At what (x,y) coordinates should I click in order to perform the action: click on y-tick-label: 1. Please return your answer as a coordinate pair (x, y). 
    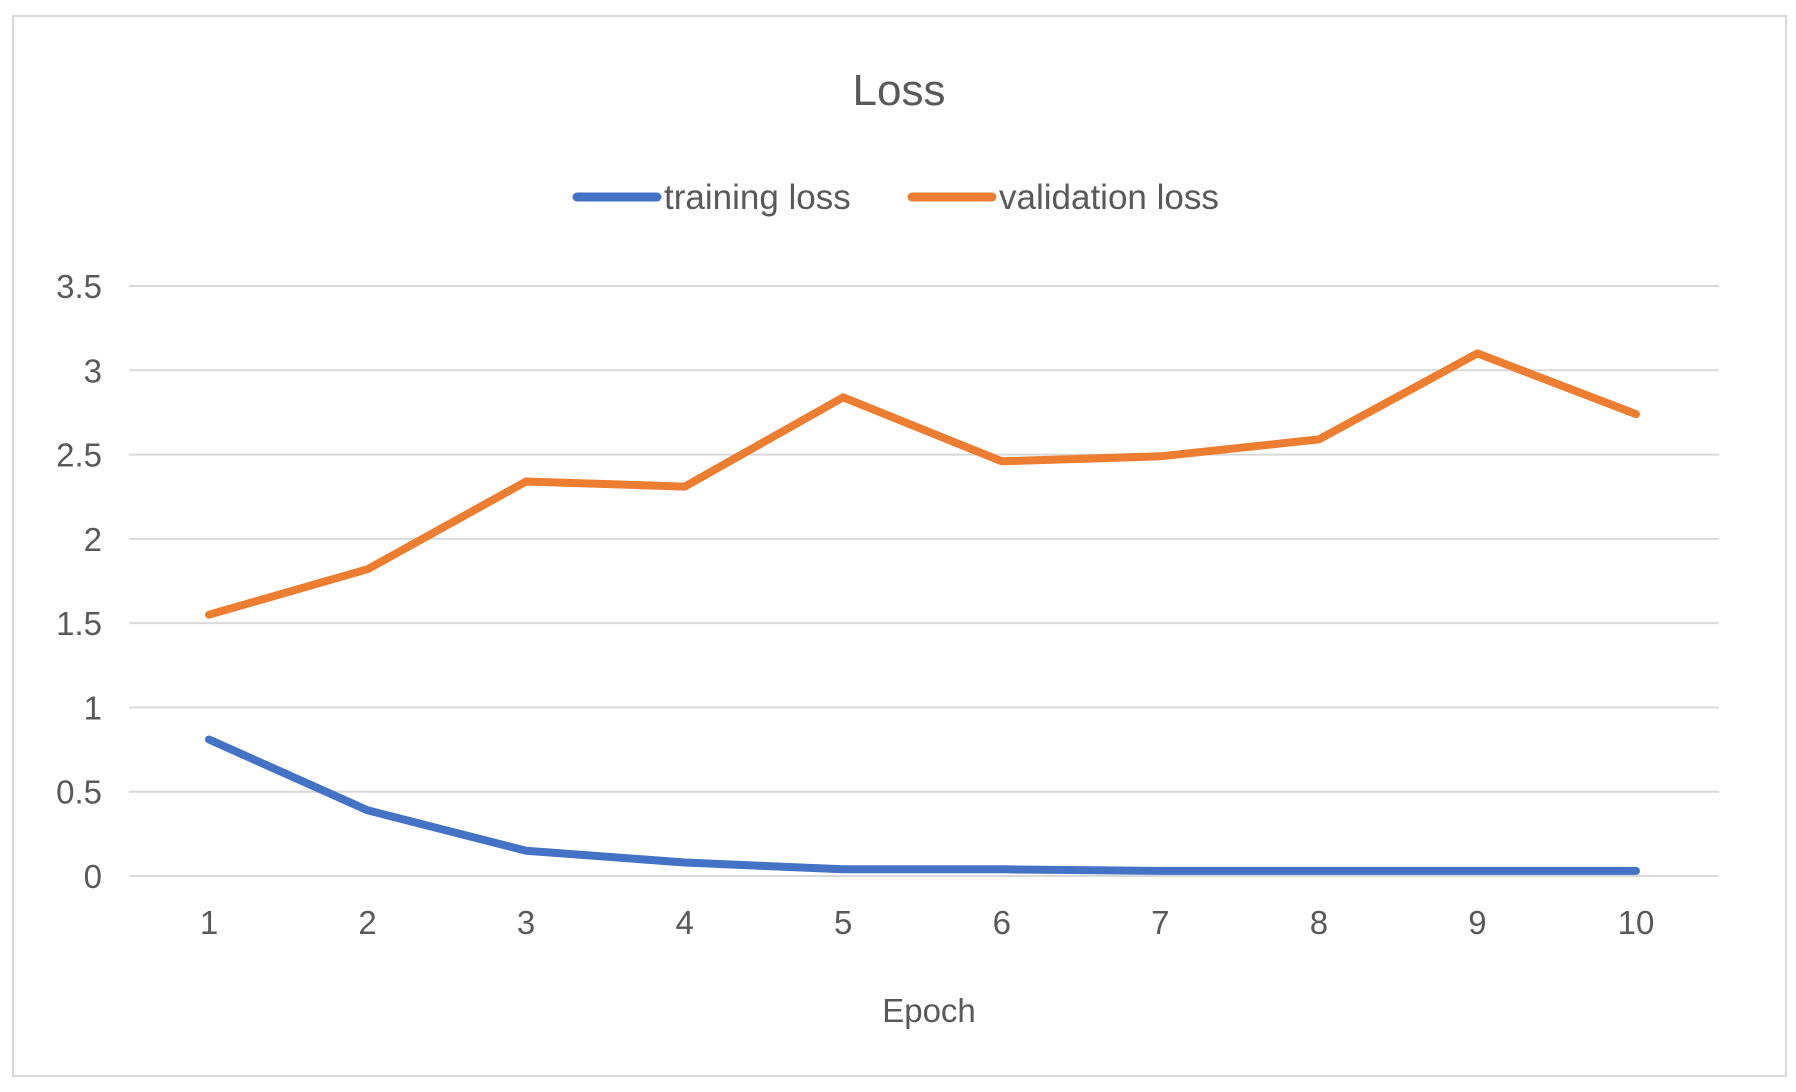
    Looking at the image, I should click on (93, 707).